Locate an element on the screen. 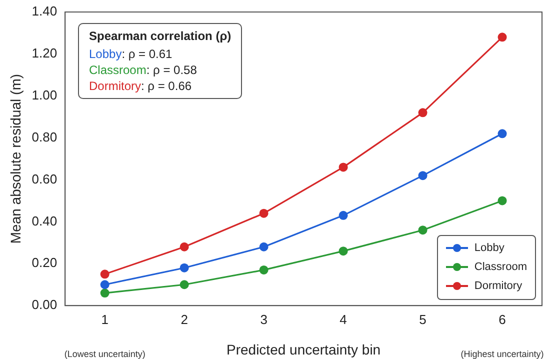 This screenshot has height=359, width=550. y-tick-label: 1.20 is located at coordinates (45, 53).